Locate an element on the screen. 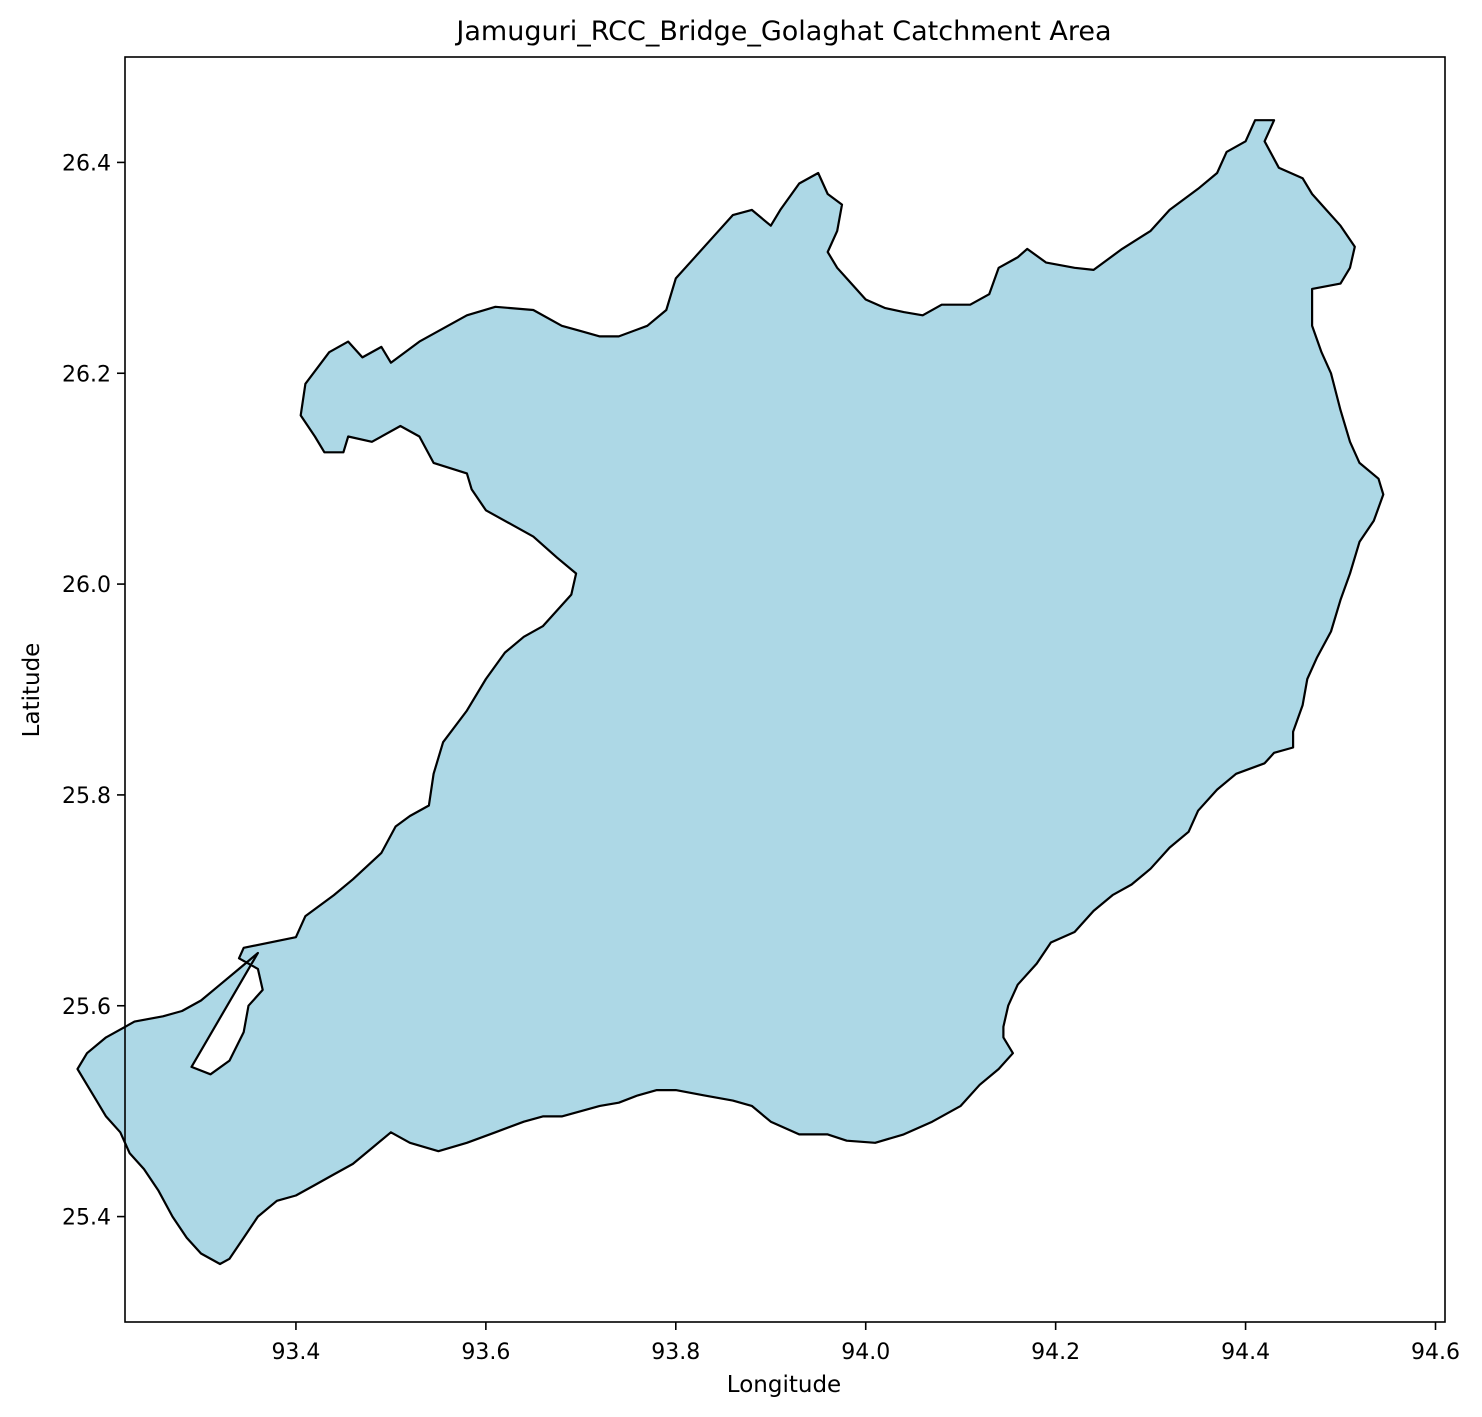  x-tick-label: 93.4 is located at coordinates (295, 1352).